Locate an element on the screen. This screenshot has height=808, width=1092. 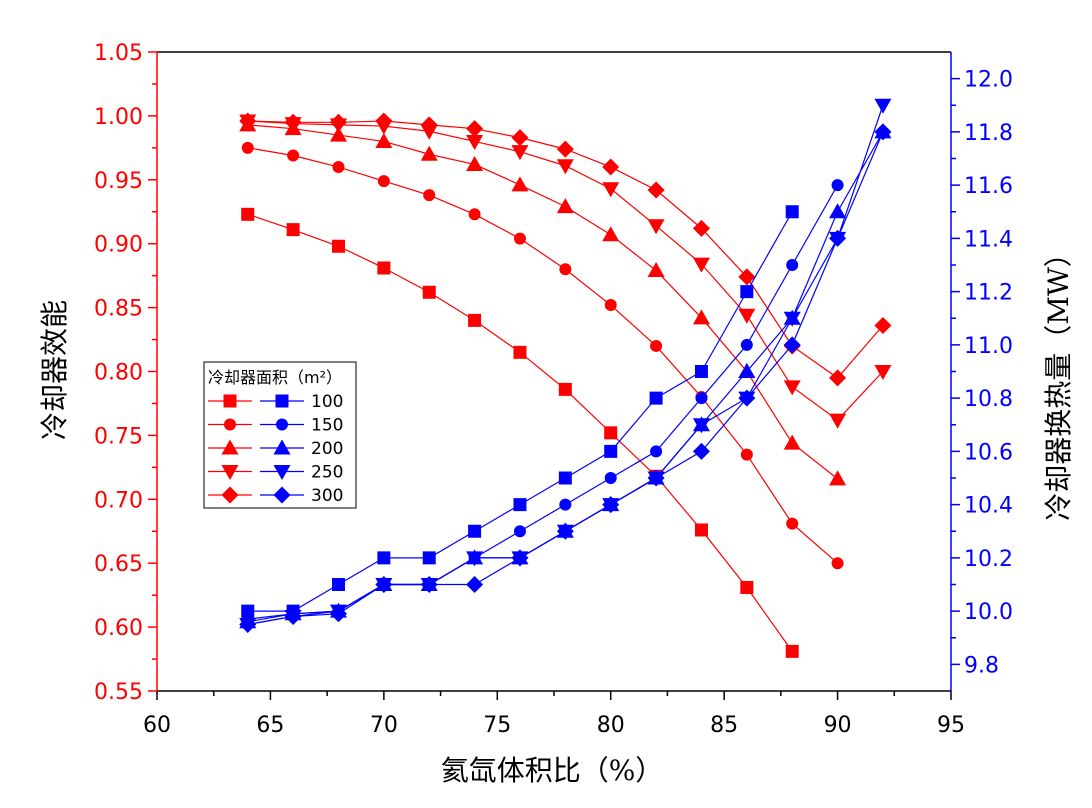
left-y-tick-label: 0.75 is located at coordinates (118, 436).